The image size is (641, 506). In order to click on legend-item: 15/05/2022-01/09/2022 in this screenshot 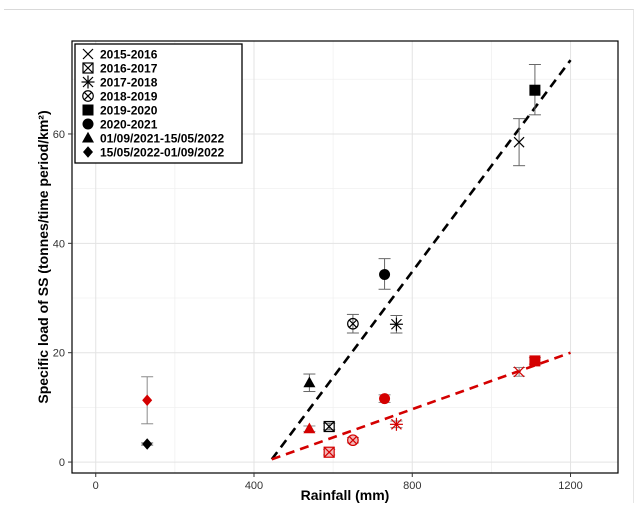, I will do `click(153, 153)`.